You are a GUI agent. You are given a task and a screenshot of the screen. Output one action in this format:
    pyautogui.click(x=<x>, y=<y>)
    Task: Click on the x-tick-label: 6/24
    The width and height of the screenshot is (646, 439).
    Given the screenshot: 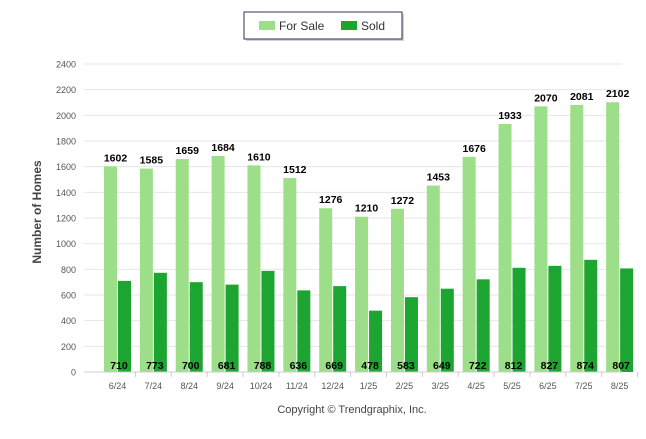 What is the action you would take?
    pyautogui.click(x=118, y=386)
    